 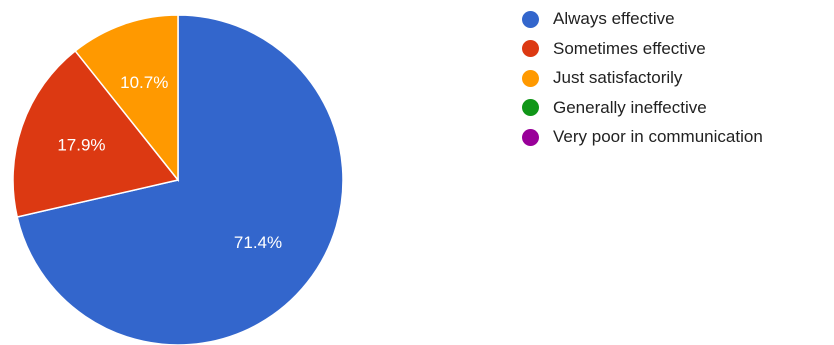 I want to click on pie-slice-sometimes-effective, so click(x=96, y=133).